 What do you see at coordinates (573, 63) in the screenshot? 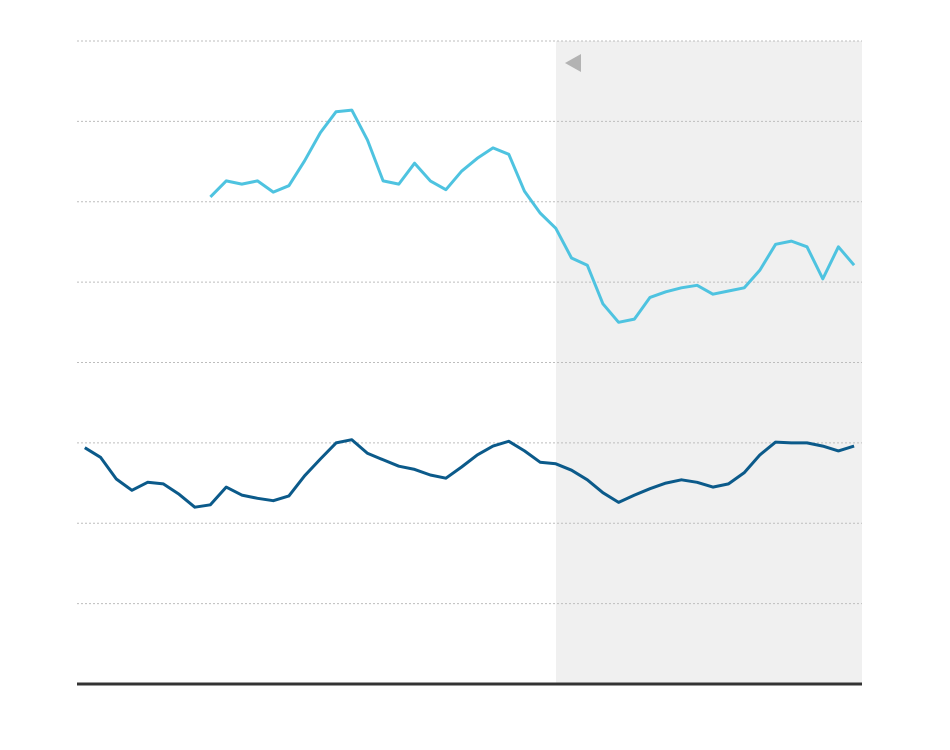
I see `arrow-icon` at bounding box center [573, 63].